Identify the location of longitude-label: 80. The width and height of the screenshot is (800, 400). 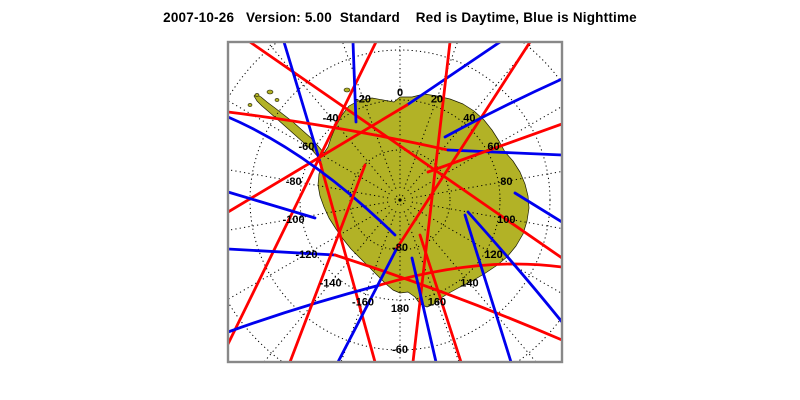
(506, 182).